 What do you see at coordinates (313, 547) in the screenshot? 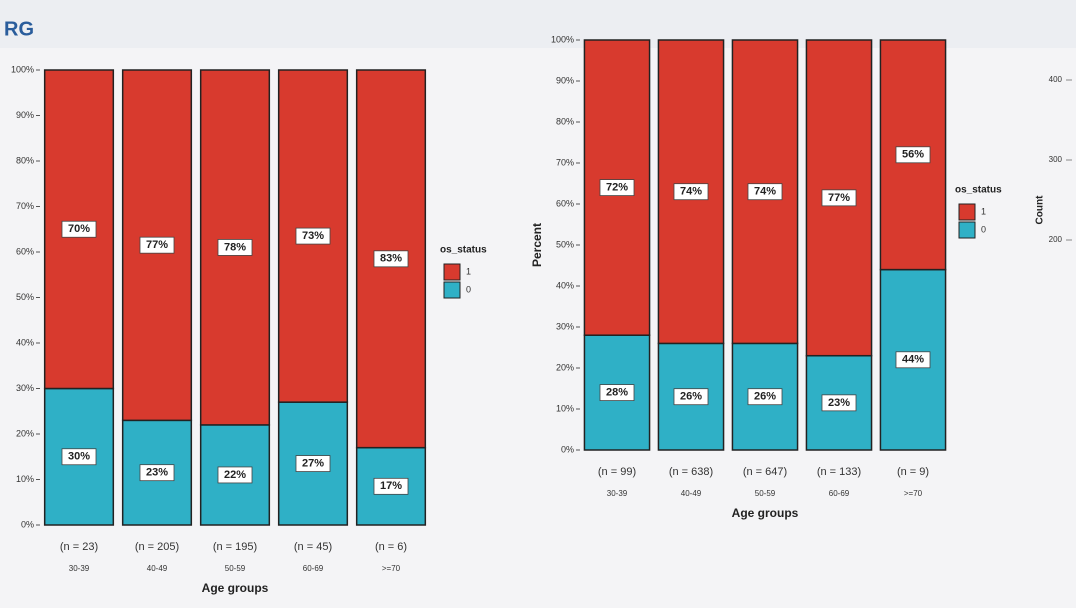
I see `n-label: (n = 45)` at bounding box center [313, 547].